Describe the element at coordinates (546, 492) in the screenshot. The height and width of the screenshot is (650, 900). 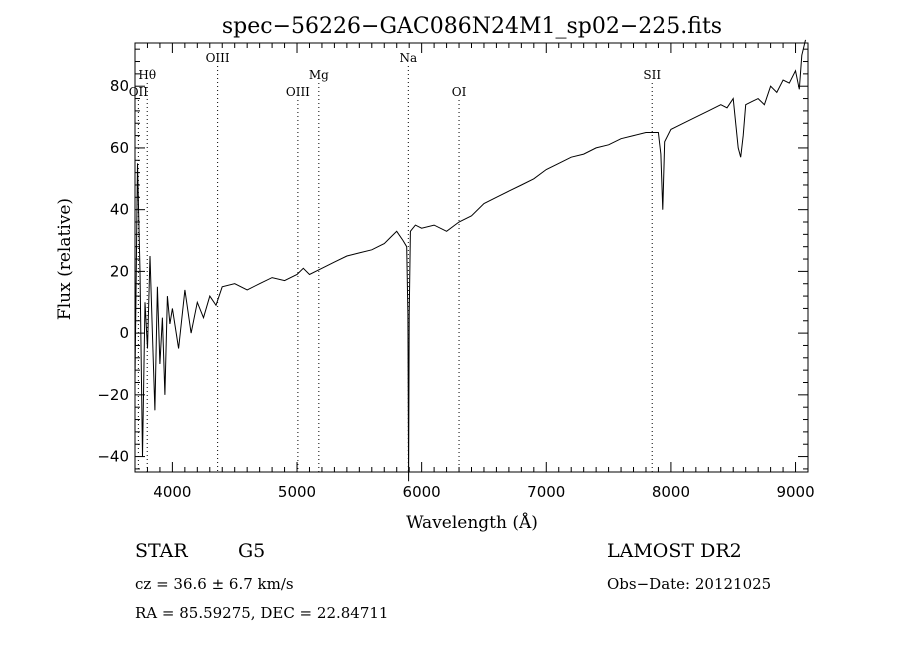
I see `x-tick-label-3: 7000` at that location.